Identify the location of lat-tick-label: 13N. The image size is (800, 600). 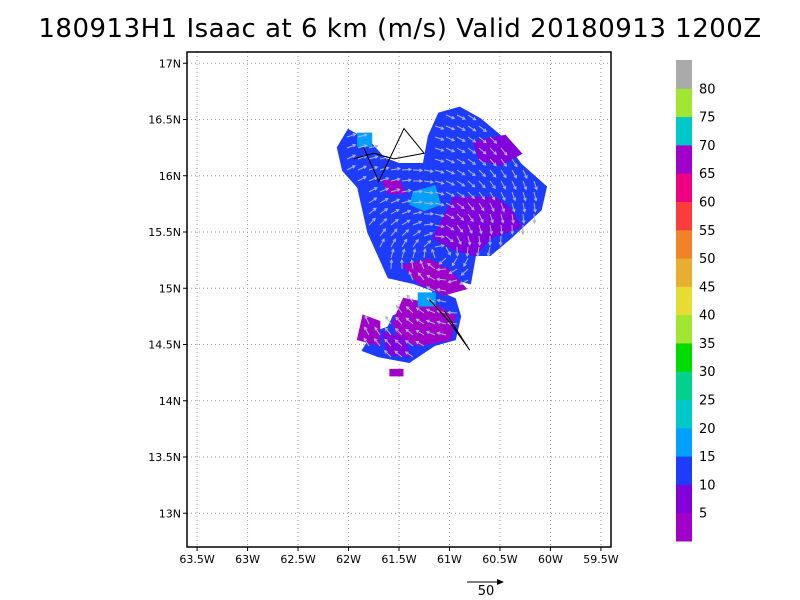
(170, 513).